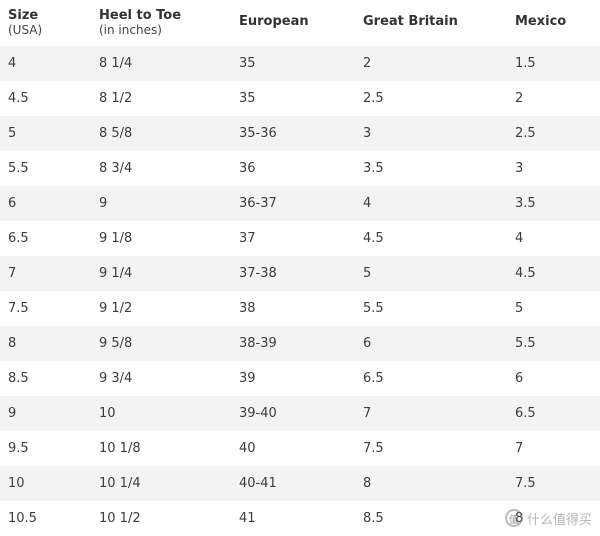 This screenshot has width=600, height=536. I want to click on cell-size-usa: 6.5, so click(18, 238).